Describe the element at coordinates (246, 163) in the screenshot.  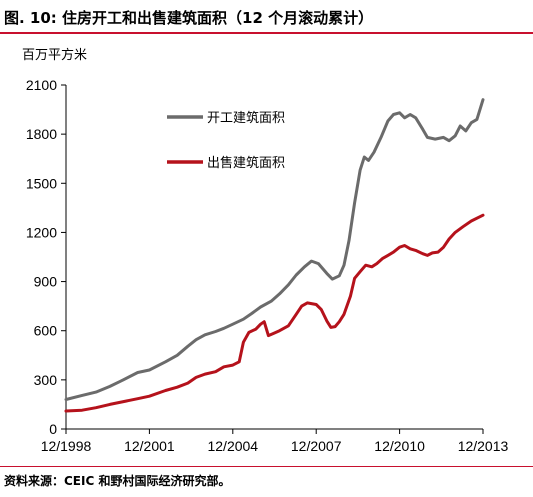
I see `legend-label-2: 出售建筑面积` at that location.